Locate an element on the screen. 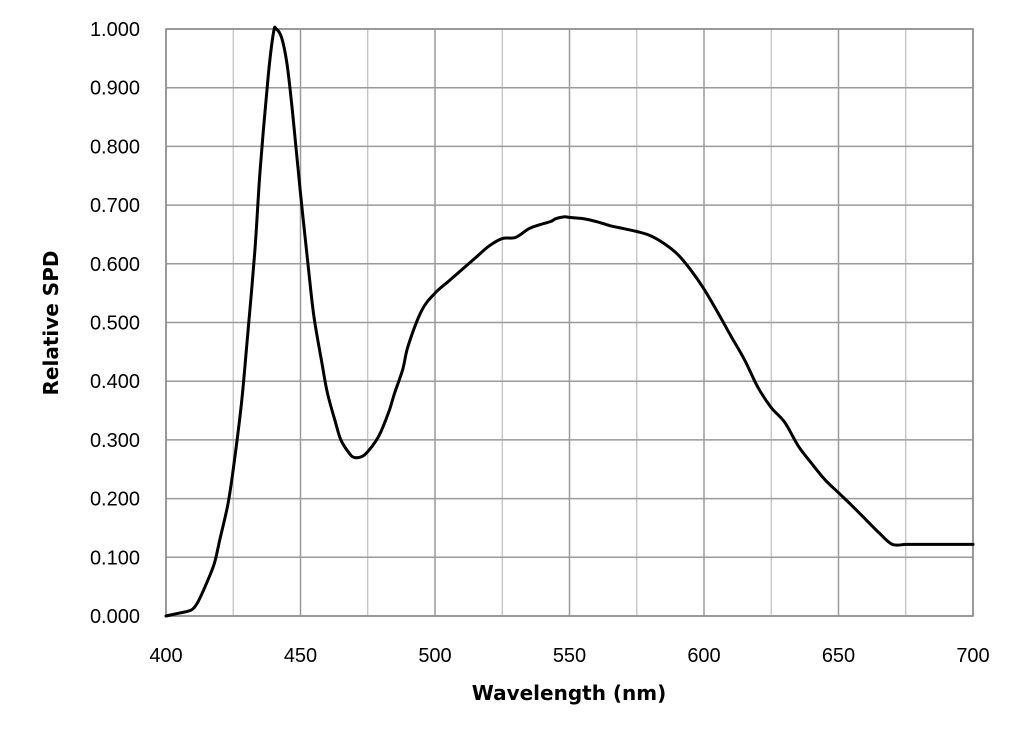 The image size is (1024, 745). x-tick-label: 600 is located at coordinates (703, 656).